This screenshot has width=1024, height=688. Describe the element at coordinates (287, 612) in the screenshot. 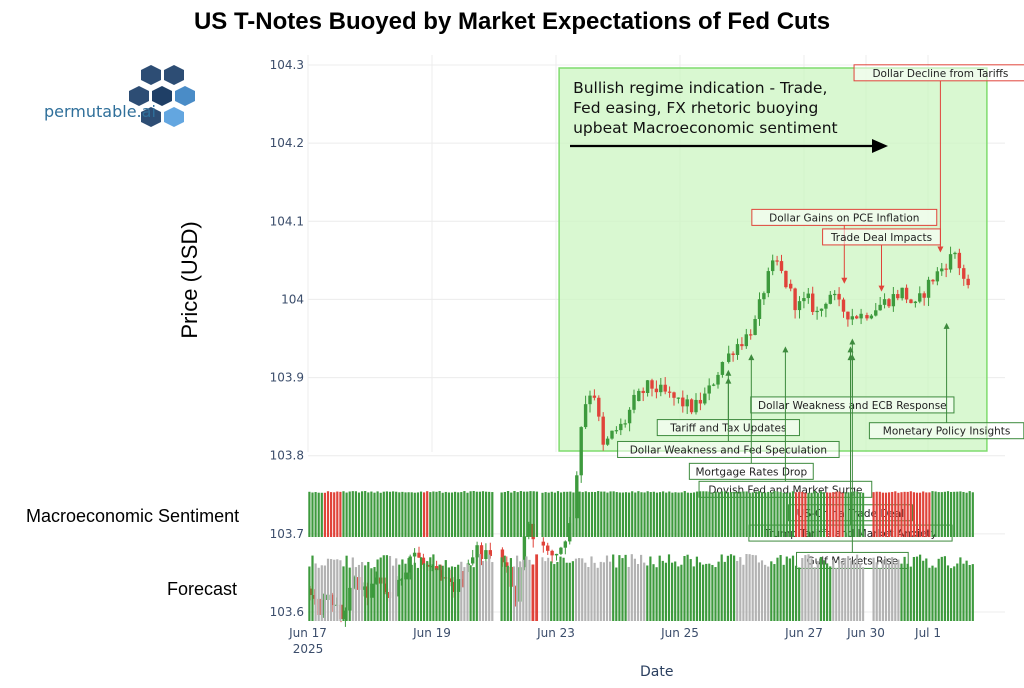

I see `y-tick-label: 103.6` at that location.